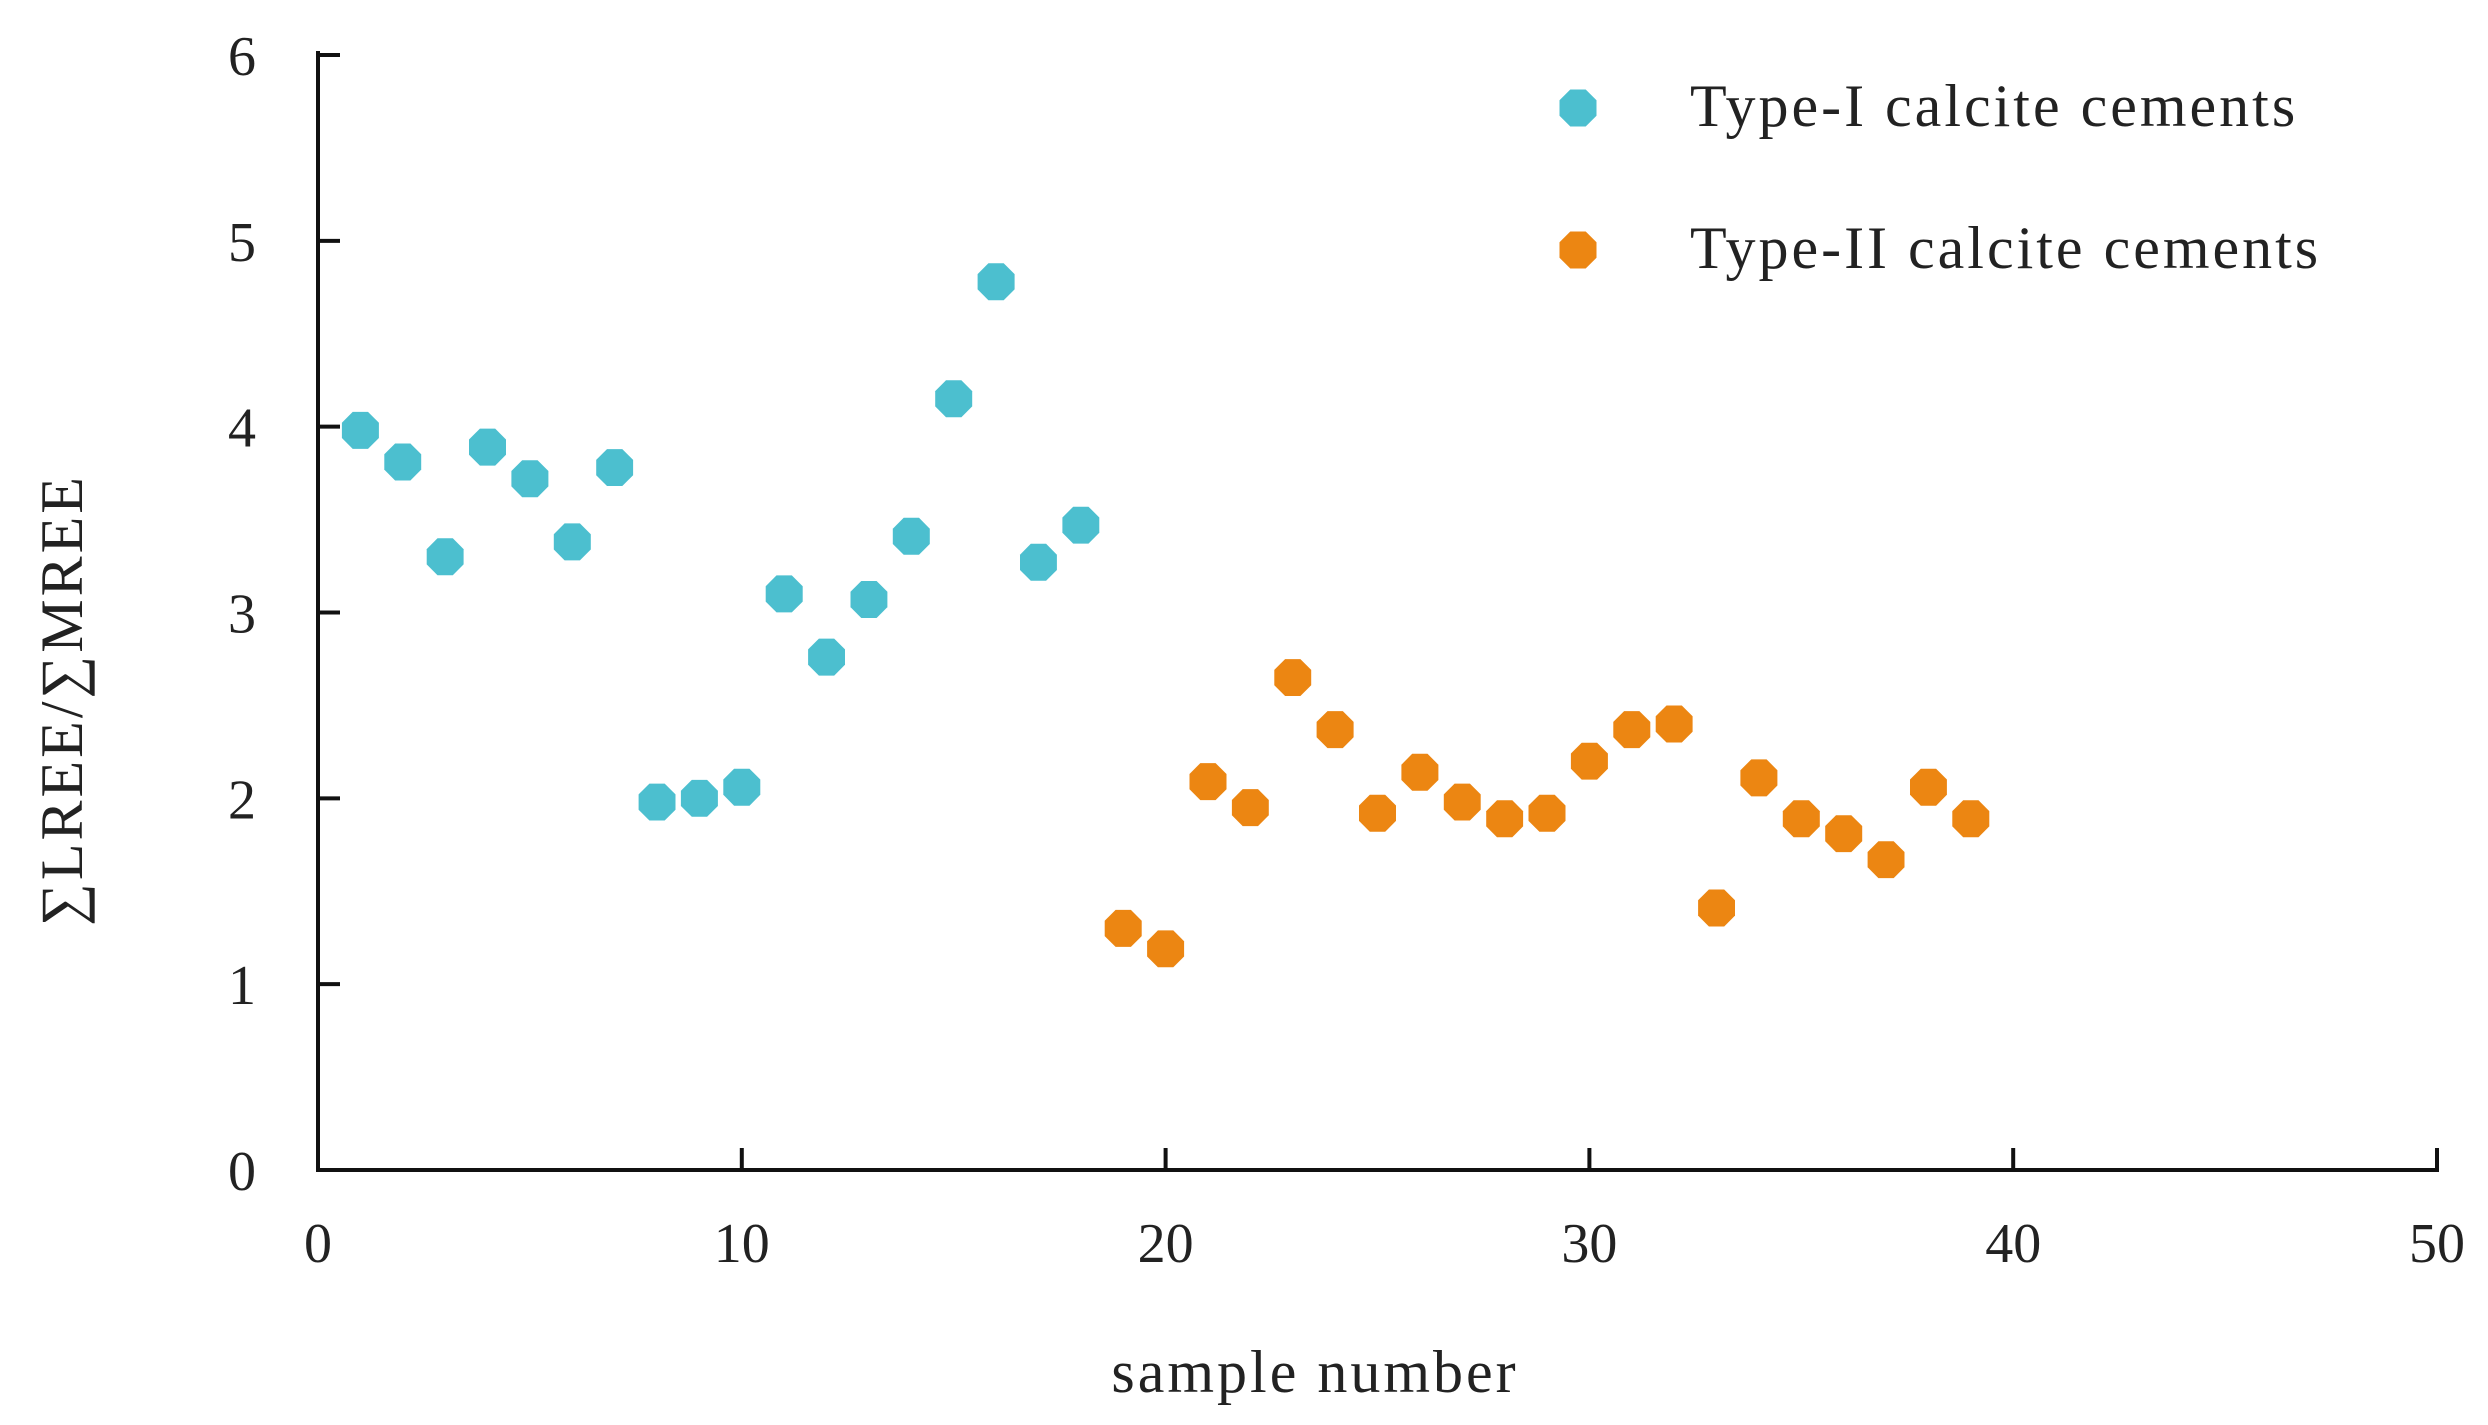 The width and height of the screenshot is (2488, 1425). Describe the element at coordinates (1578, 250) in the screenshot. I see `legend-marker-type-ii` at that location.